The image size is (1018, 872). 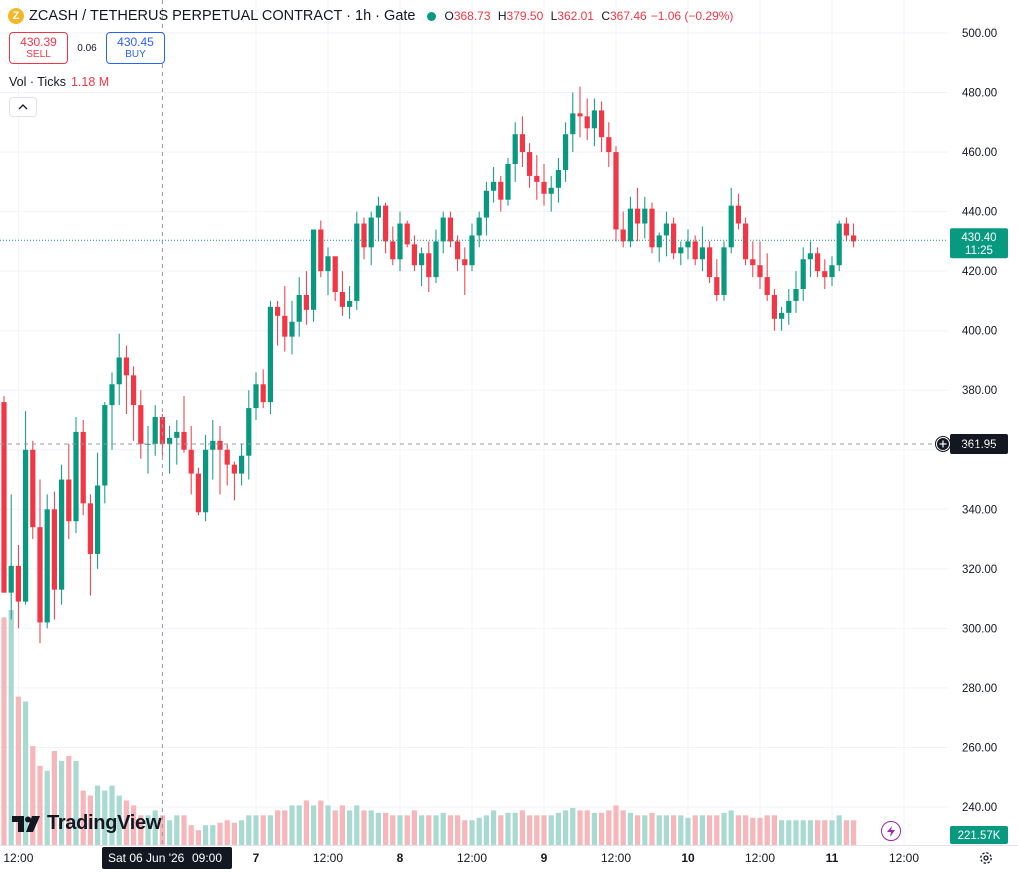 I want to click on collapse-legend-button, so click(x=23, y=107).